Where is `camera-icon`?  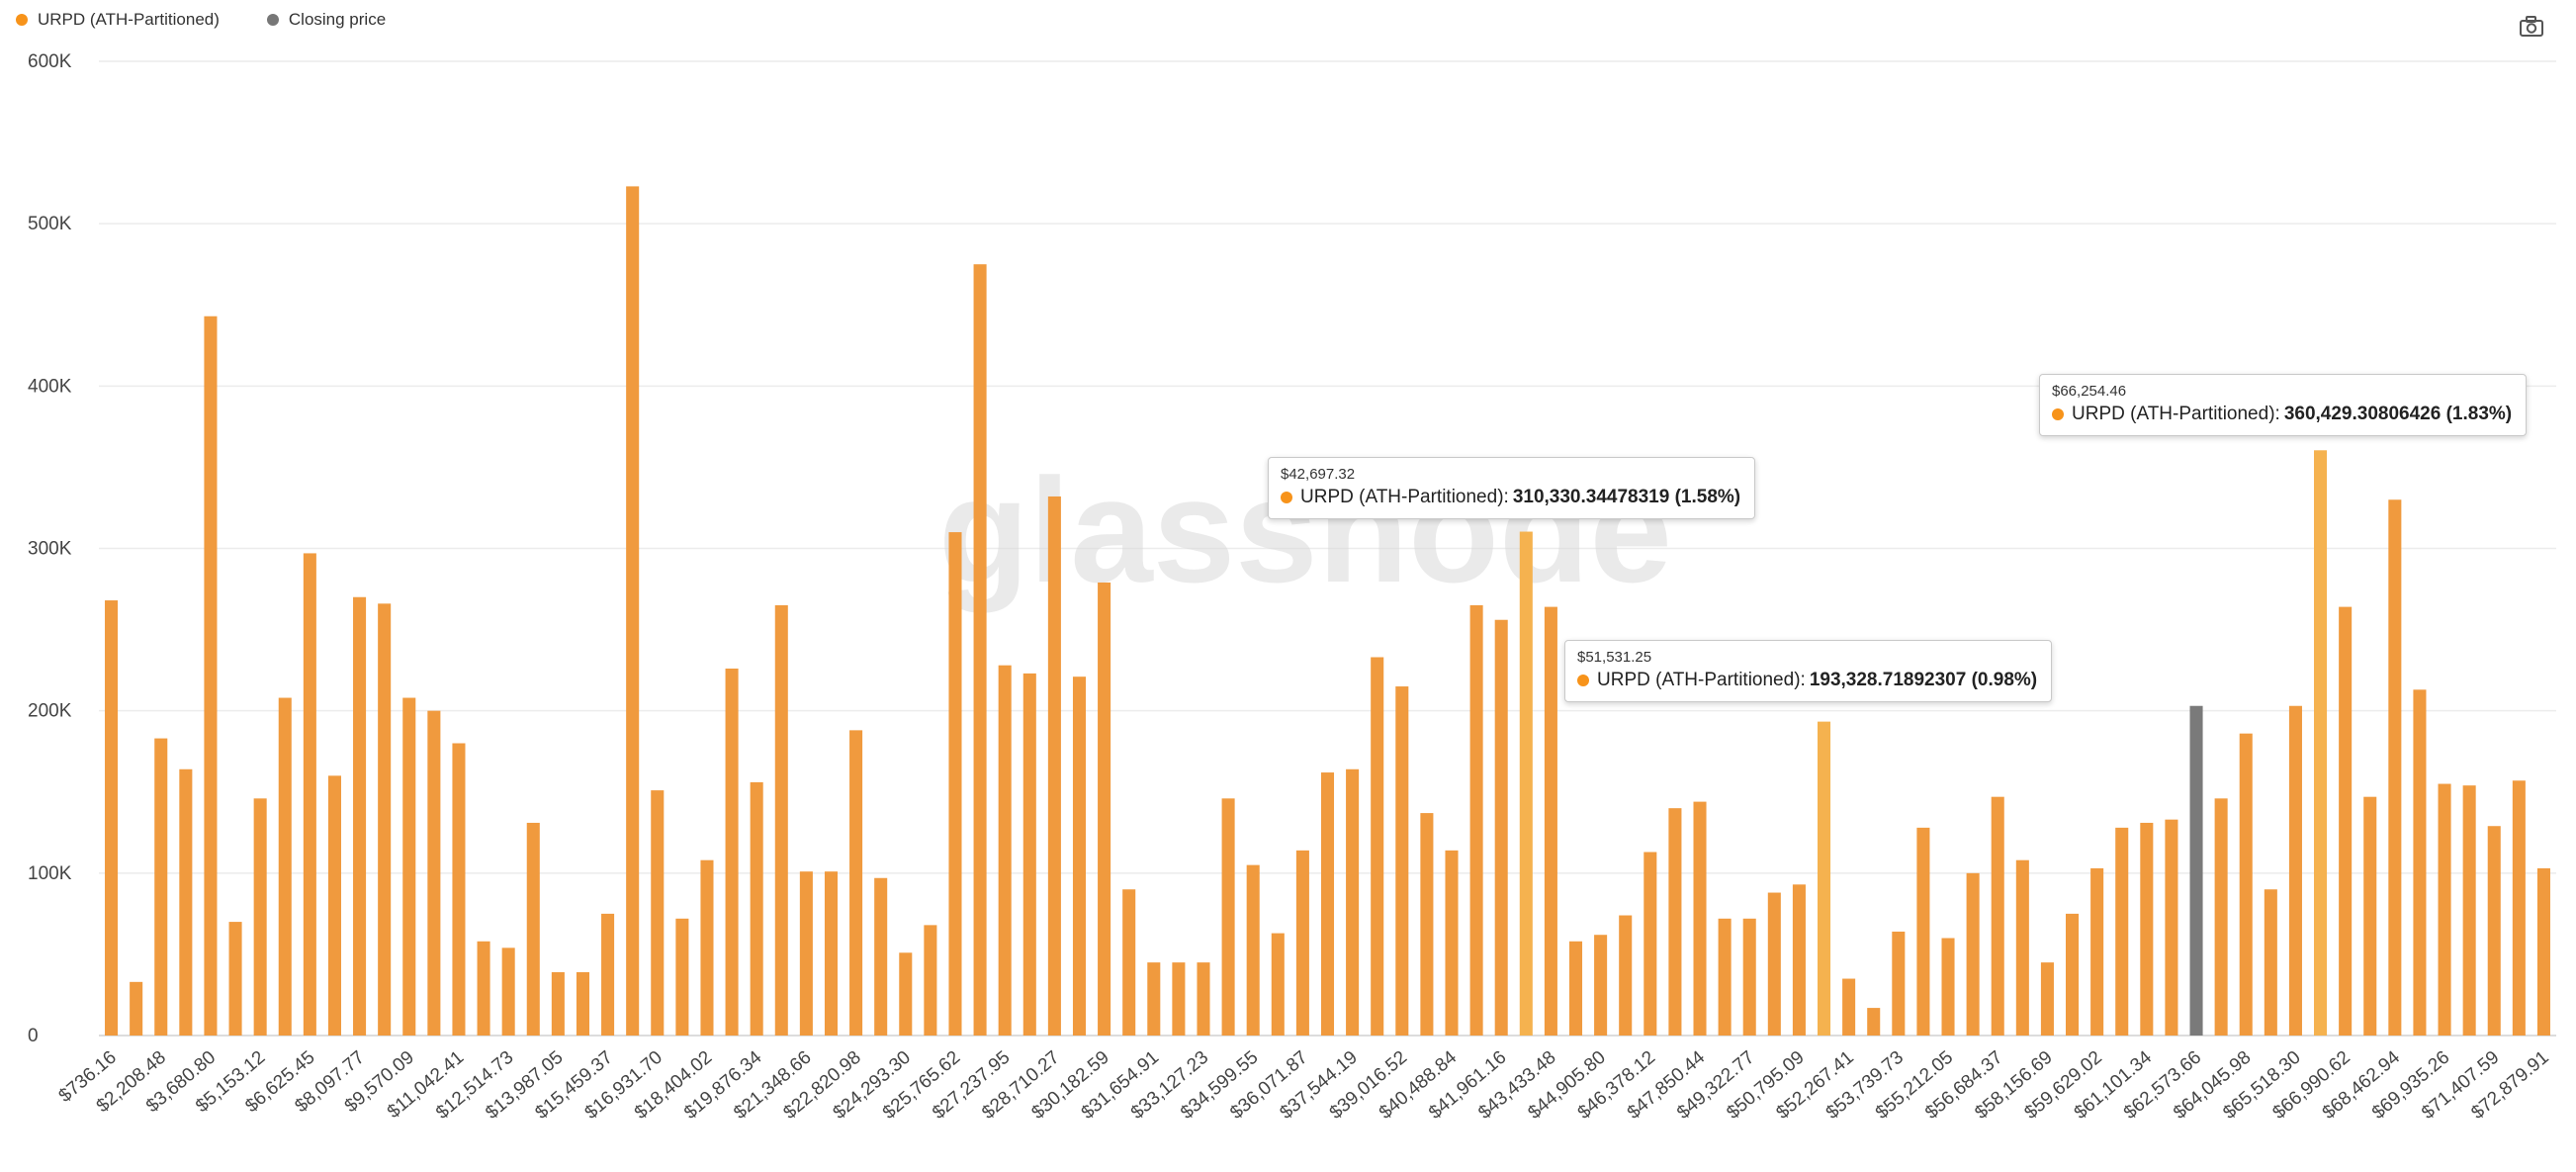 camera-icon is located at coordinates (2531, 27).